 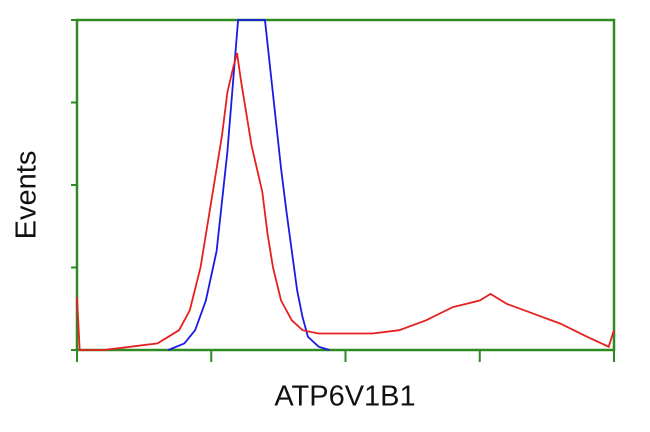 What do you see at coordinates (344, 397) in the screenshot?
I see `x-axis-label: ATP6V1B1` at bounding box center [344, 397].